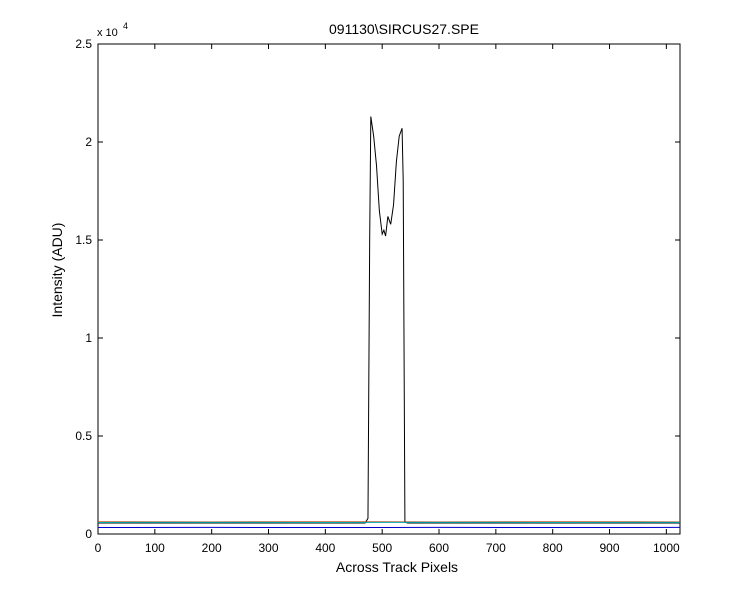 This screenshot has height=600, width=750. Describe the element at coordinates (98, 548) in the screenshot. I see `x-tick-label: 0` at that location.